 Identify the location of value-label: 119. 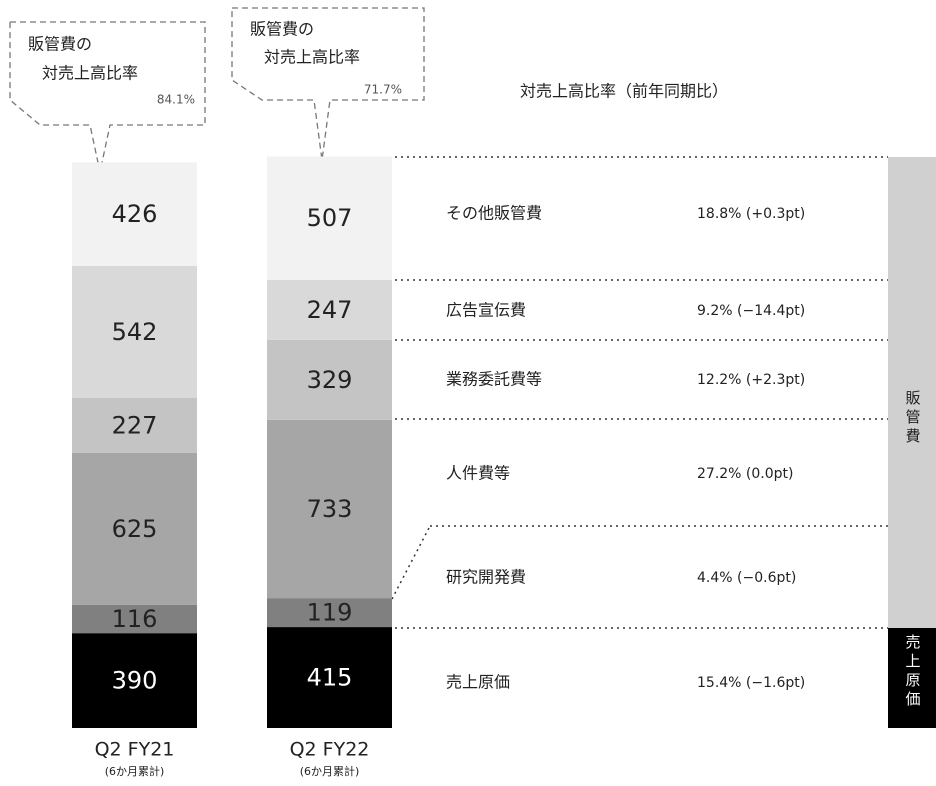
(330, 613).